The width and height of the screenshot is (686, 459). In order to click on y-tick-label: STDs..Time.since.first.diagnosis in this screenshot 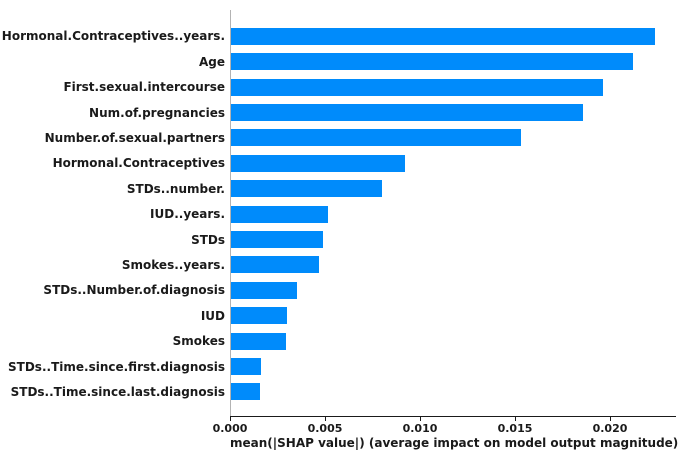, I will do `click(116, 366)`.